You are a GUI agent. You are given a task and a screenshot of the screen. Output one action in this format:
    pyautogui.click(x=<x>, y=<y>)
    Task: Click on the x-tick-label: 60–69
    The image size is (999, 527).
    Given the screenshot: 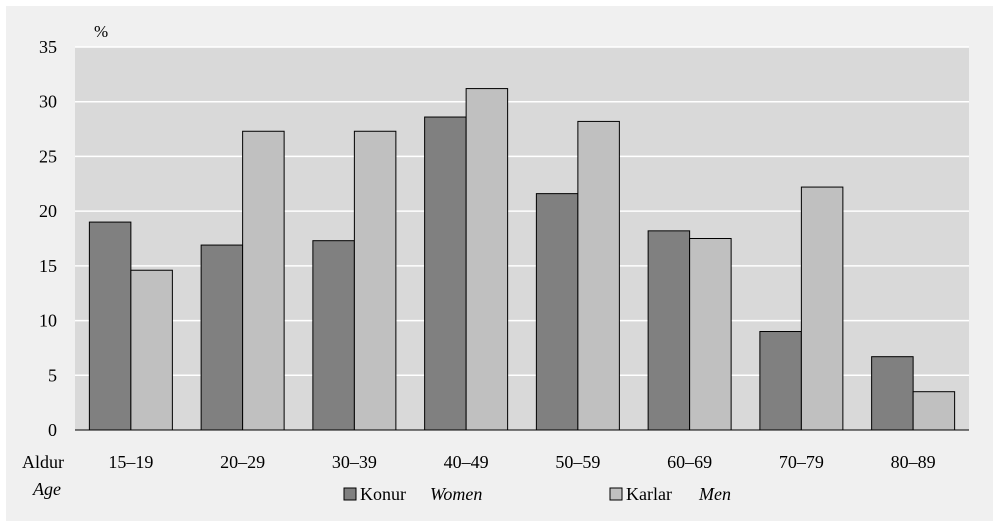 What is the action you would take?
    pyautogui.click(x=689, y=462)
    